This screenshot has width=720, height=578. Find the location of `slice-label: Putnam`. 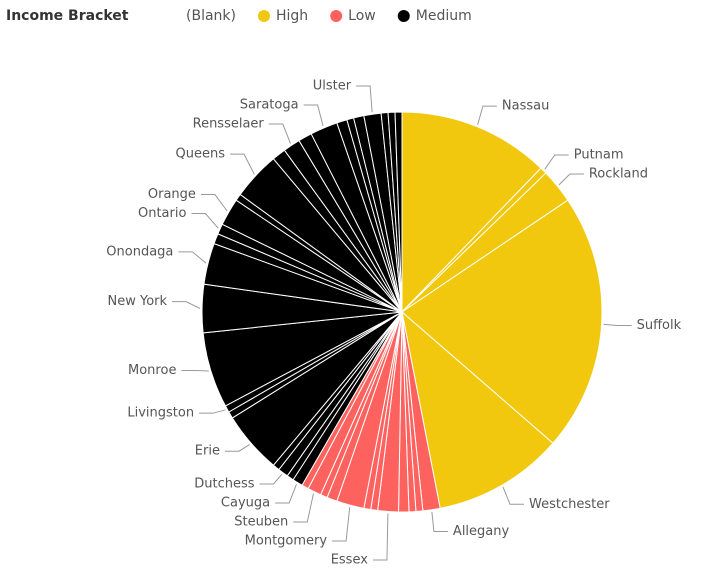

slice-label: Putnam is located at coordinates (599, 155).